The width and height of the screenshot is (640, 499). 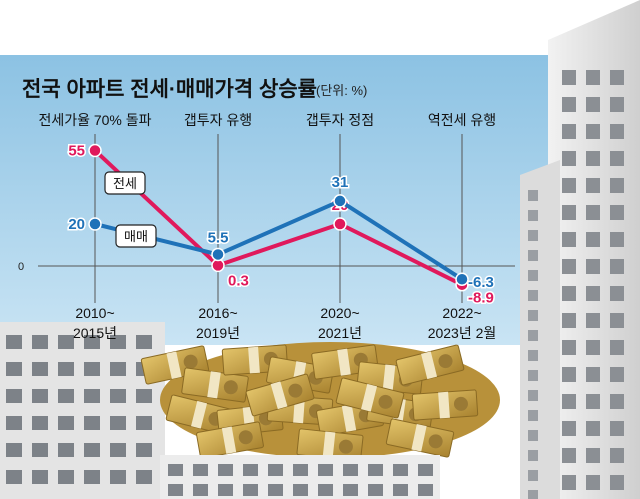 I want to click on x-tick-label: 2019년, so click(x=218, y=333).